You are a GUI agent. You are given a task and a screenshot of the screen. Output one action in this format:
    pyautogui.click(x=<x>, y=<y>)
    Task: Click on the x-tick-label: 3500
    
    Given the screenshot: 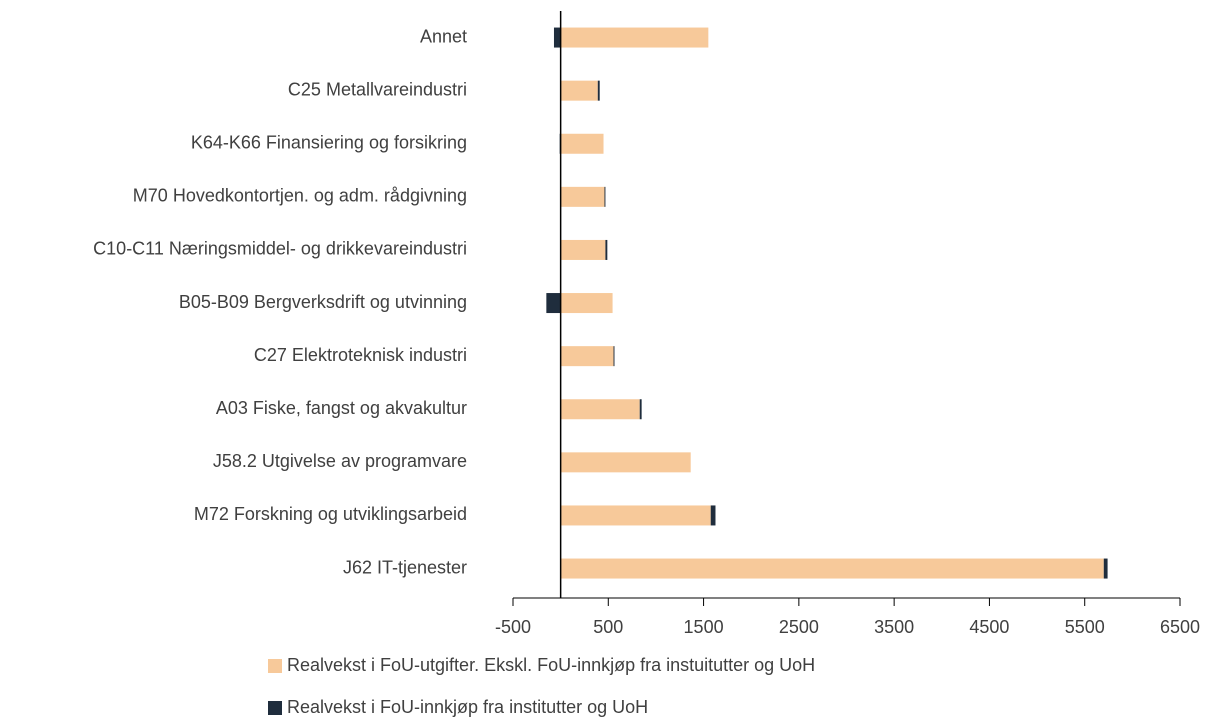 What is the action you would take?
    pyautogui.click(x=894, y=627)
    